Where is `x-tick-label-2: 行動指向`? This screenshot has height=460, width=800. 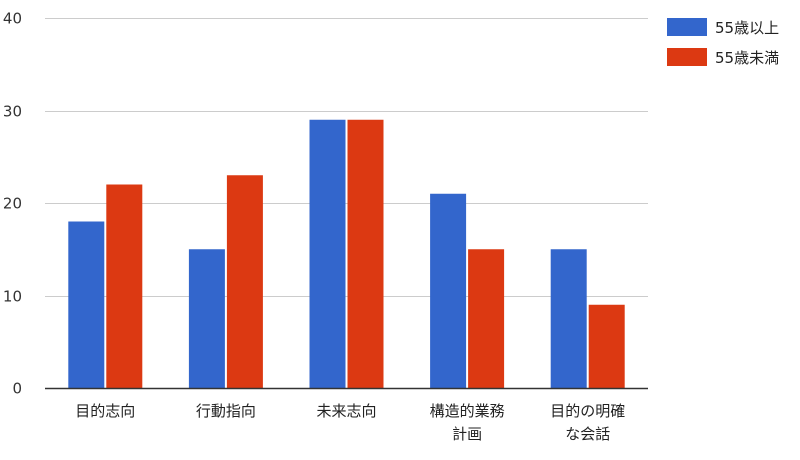
x-tick-label-2: 行動指向 is located at coordinates (226, 411).